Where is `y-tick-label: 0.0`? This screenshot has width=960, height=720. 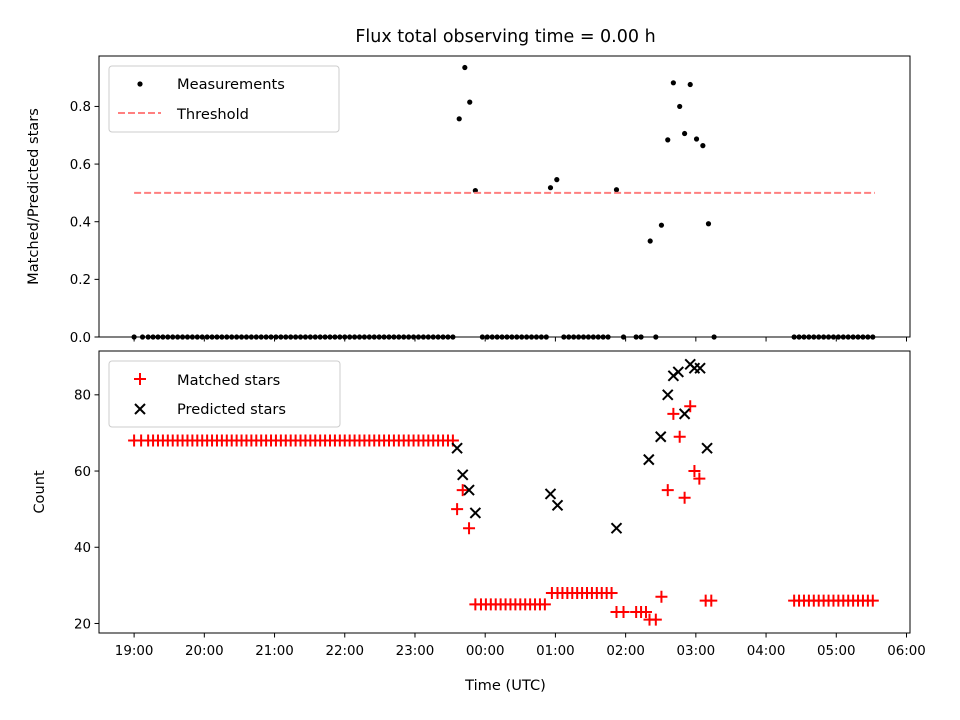
y-tick-label: 0.0 is located at coordinates (80, 338).